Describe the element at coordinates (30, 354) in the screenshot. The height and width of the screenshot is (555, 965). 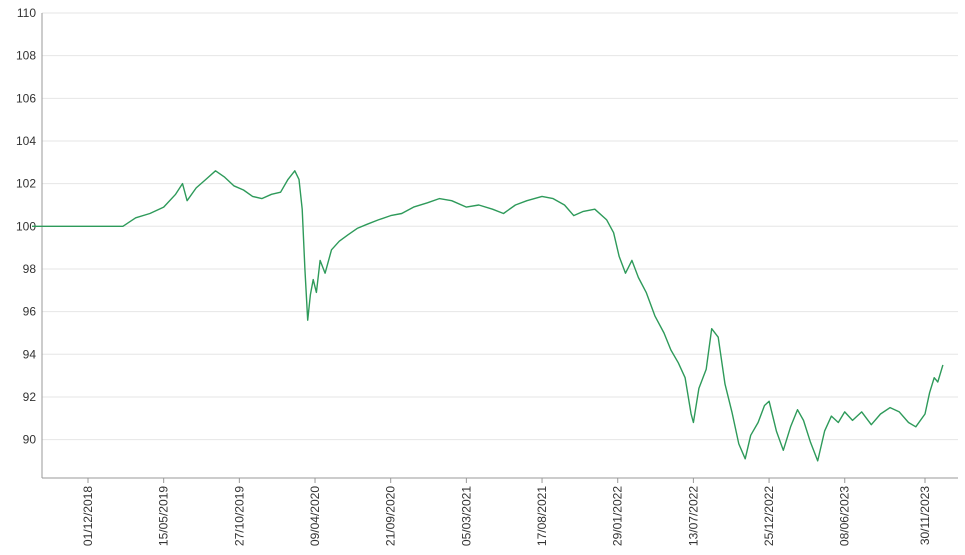
I see `y-tick-label: 94` at that location.